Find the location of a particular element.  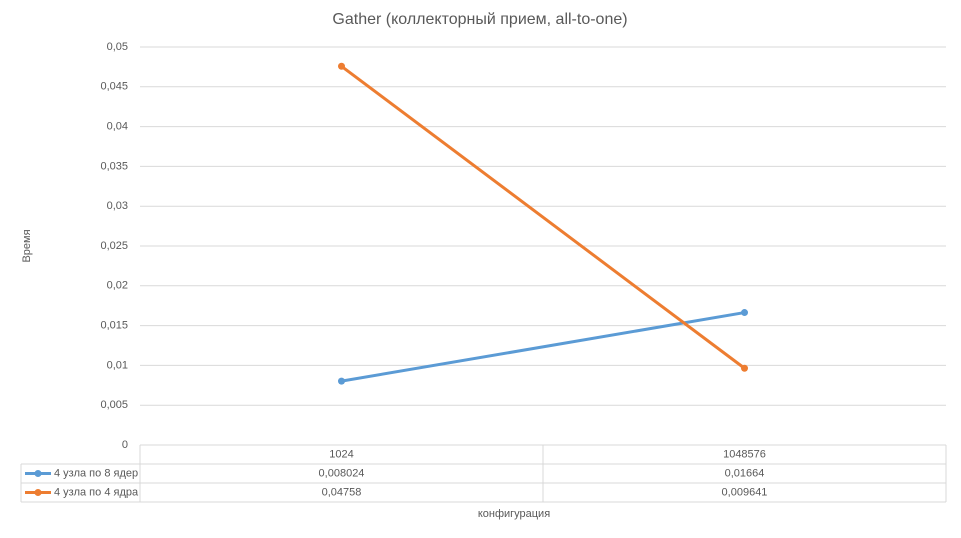

y-tick-label: 0 is located at coordinates (125, 445).